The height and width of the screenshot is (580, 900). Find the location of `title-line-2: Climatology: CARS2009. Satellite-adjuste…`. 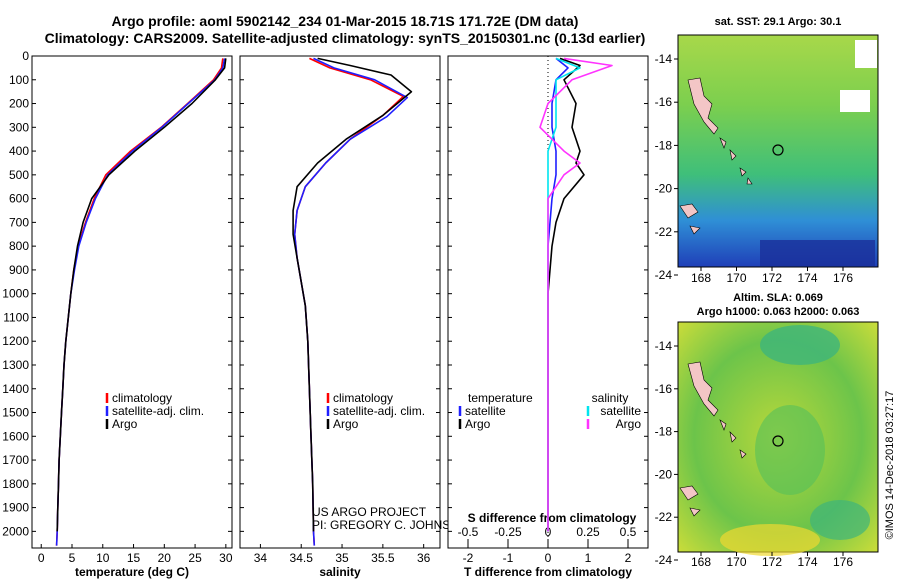

title-line-2: Climatology: CARS2009. Satellite-adjuste… is located at coordinates (345, 38).